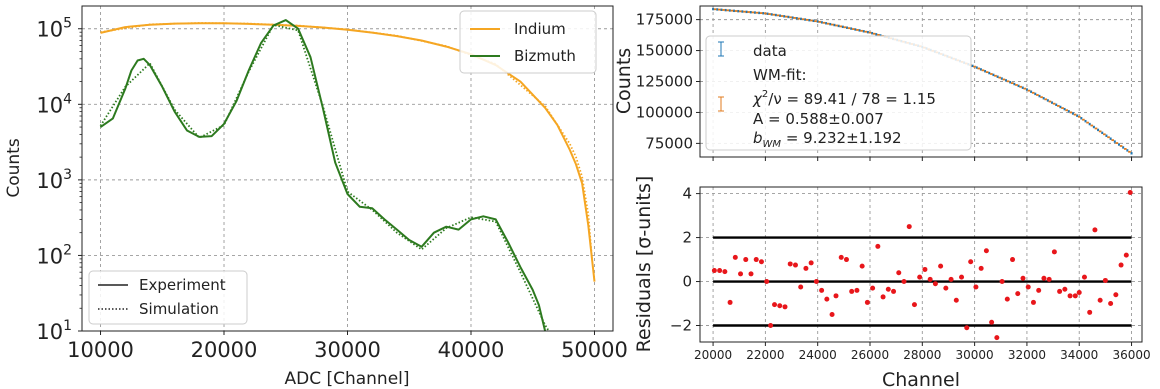  What do you see at coordinates (668, 81) in the screenshot?
I see `fit-y-ticks: 75000 100000 125000 150000 175000` at bounding box center [668, 81].